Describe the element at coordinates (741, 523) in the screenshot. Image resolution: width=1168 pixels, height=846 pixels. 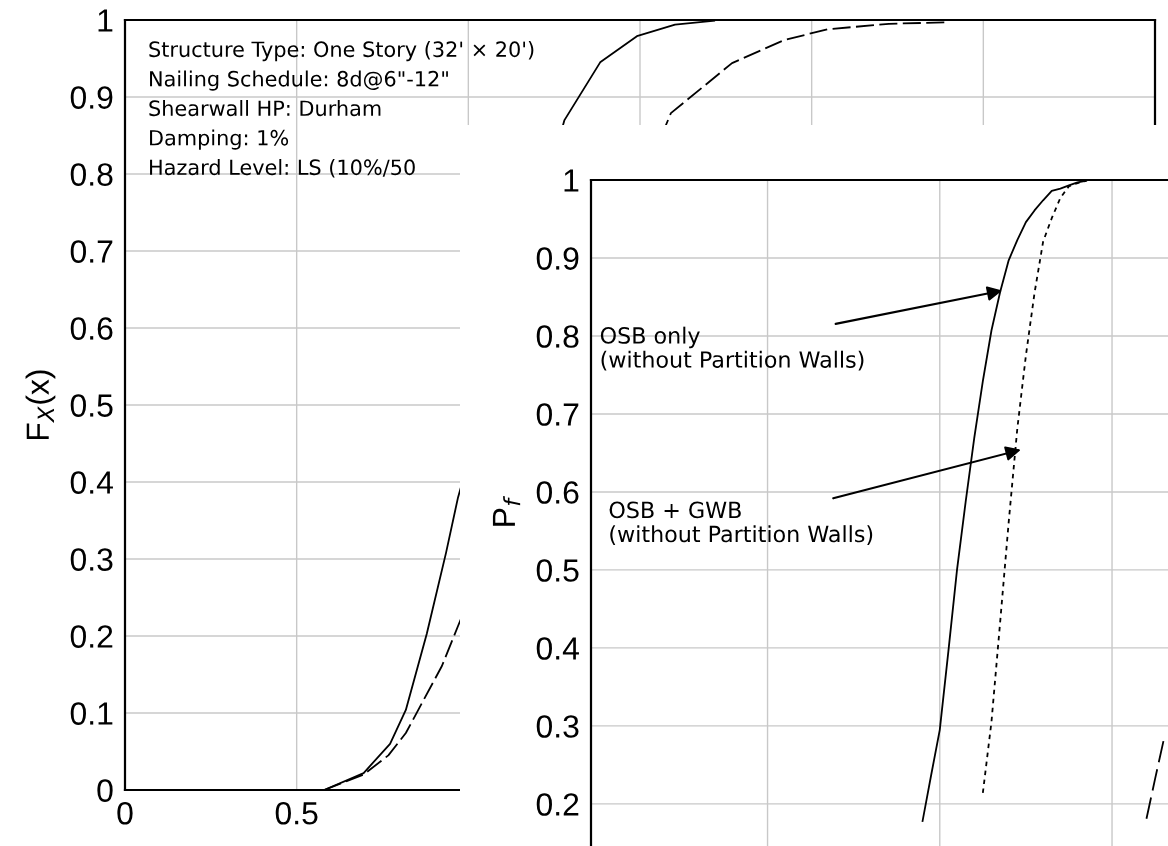
I see `annotation: OSB + GWB (without Partition Walls)` at that location.